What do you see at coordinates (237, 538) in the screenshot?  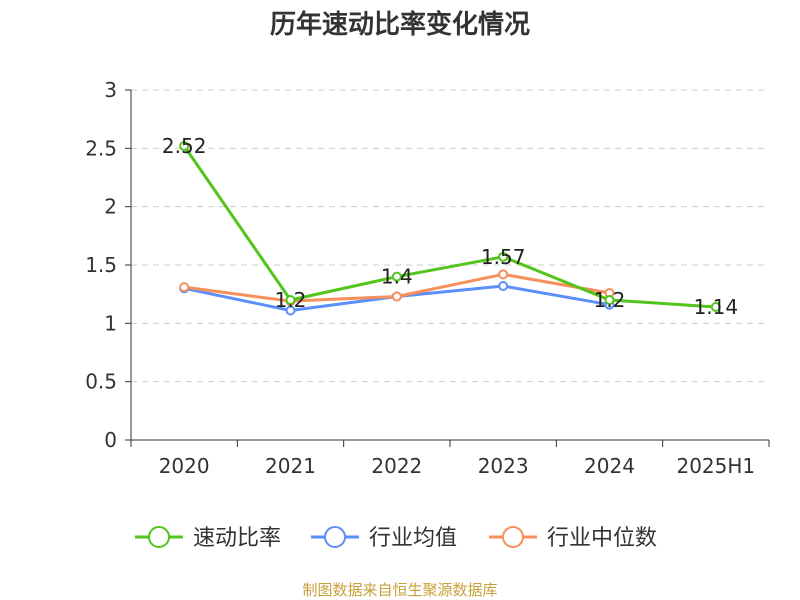 I see `legend-label: 速动比率` at bounding box center [237, 538].